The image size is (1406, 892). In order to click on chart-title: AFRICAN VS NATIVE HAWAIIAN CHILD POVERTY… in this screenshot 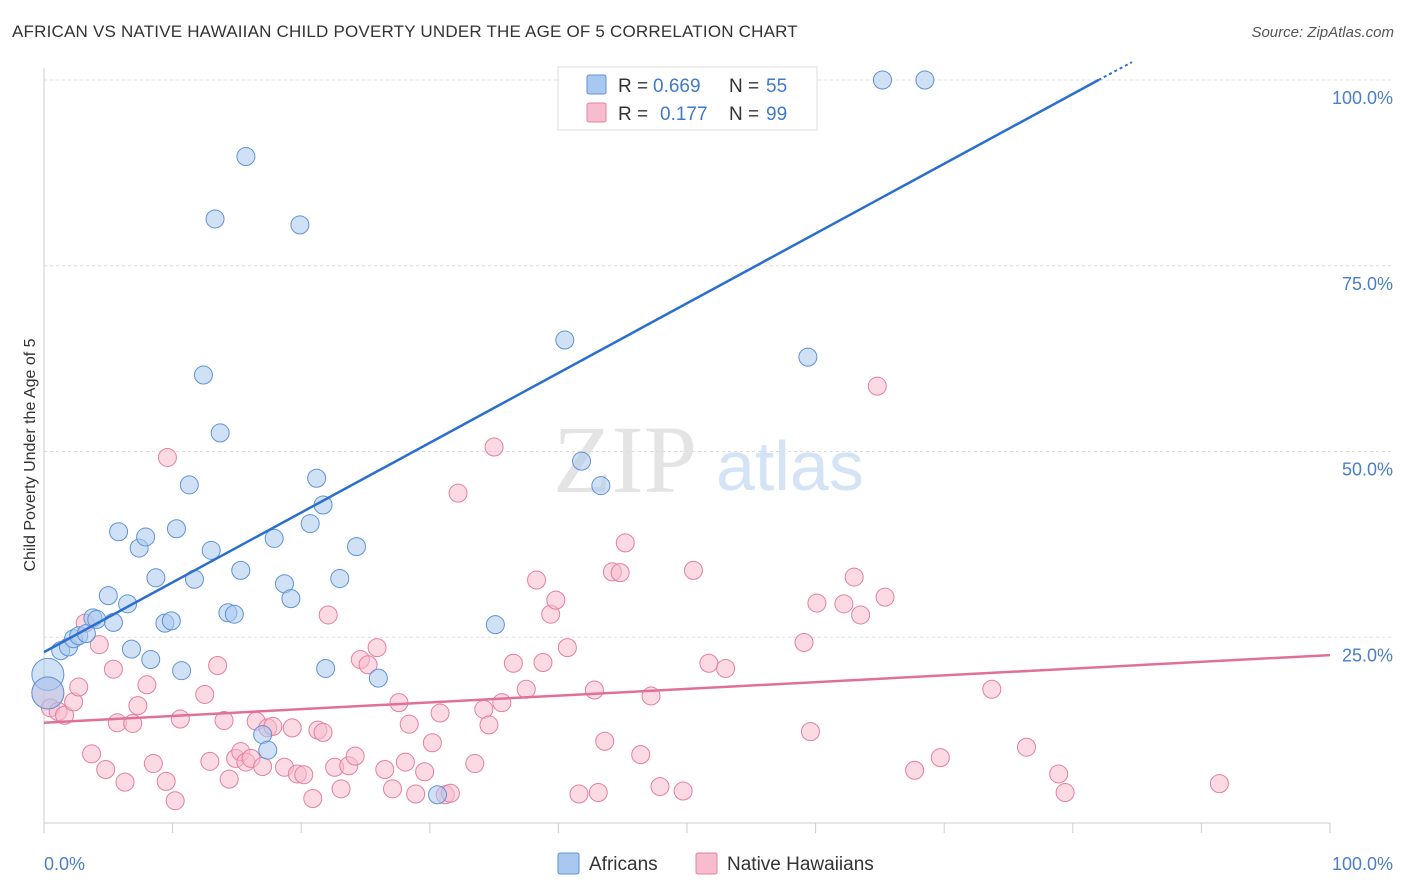, I will do `click(405, 31)`.